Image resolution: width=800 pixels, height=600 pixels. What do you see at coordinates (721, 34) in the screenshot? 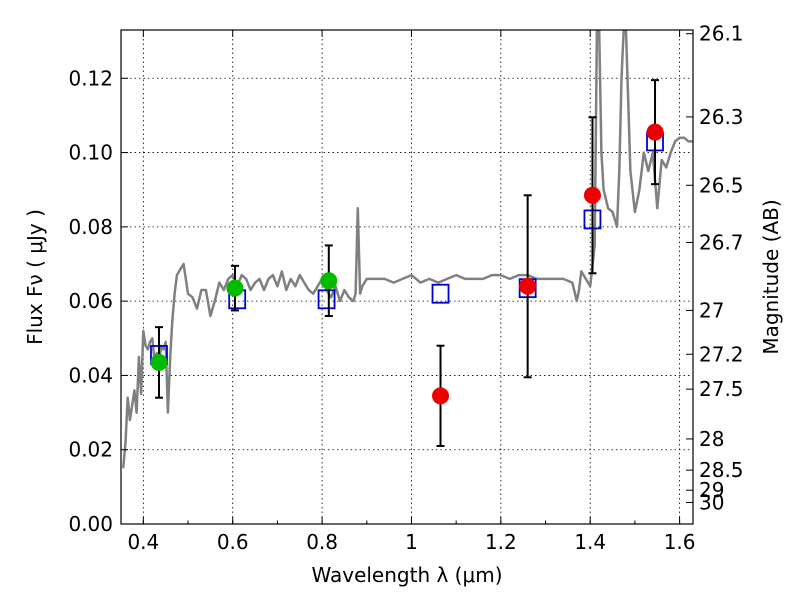
I see `y2-tick-label: 26.1` at bounding box center [721, 34].